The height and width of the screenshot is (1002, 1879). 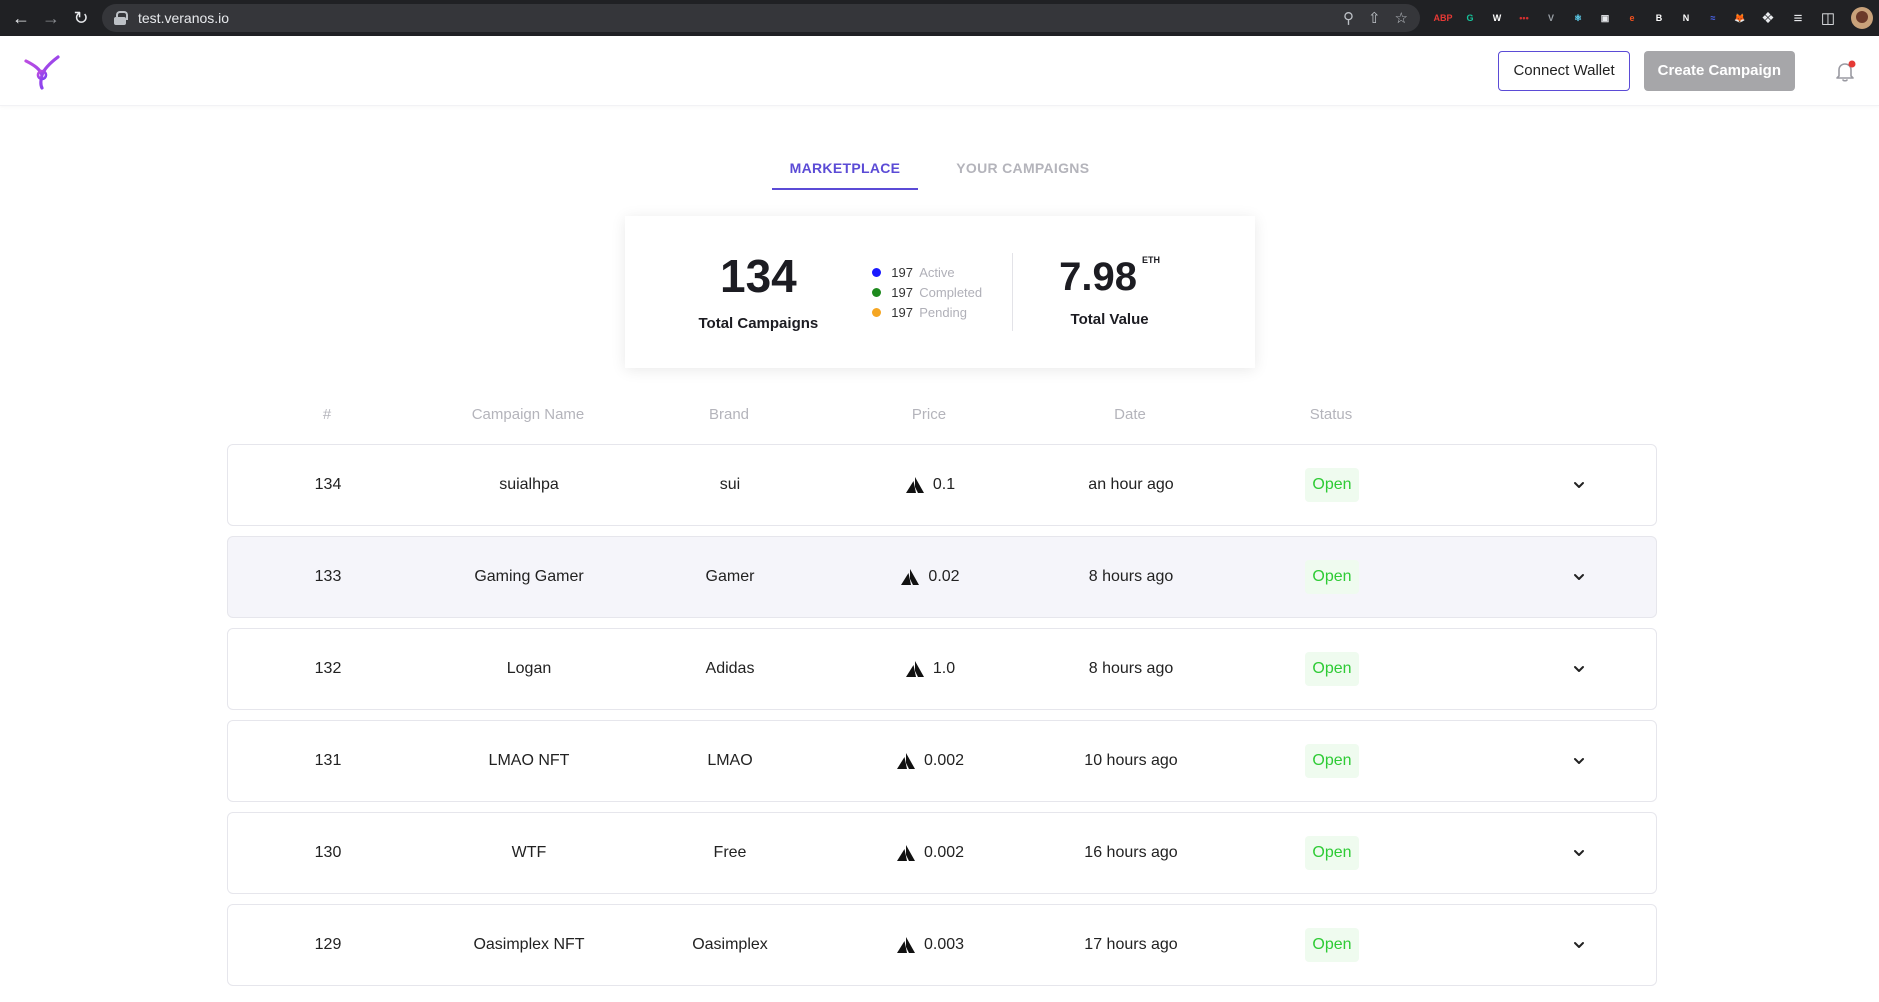 I want to click on tab-your-campaigns: YOUR CAMPAIGNS, so click(x=1023, y=168).